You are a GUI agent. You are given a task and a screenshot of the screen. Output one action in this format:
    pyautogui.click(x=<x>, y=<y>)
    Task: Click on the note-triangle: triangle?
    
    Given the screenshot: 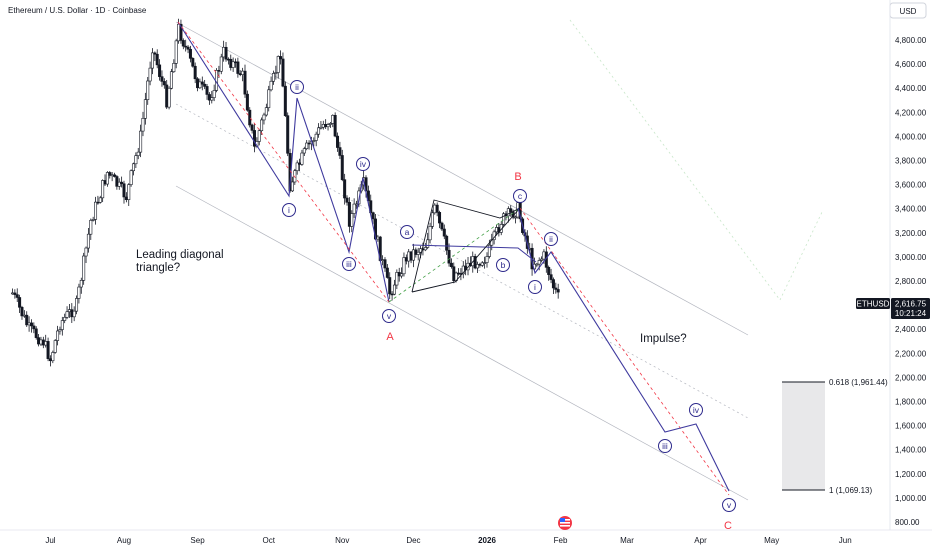 What is the action you would take?
    pyautogui.click(x=158, y=268)
    